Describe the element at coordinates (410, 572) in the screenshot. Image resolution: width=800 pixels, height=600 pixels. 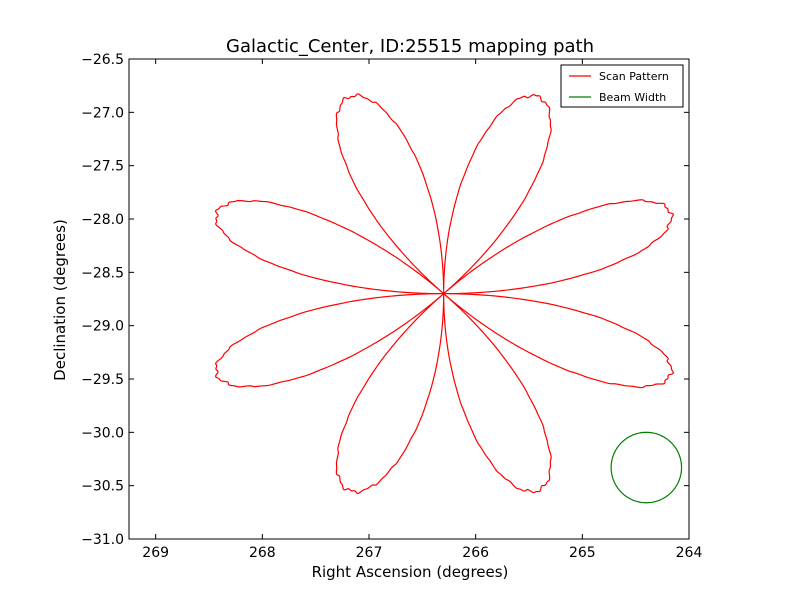
I see `x-axis-label: Right Ascension (degrees)` at that location.